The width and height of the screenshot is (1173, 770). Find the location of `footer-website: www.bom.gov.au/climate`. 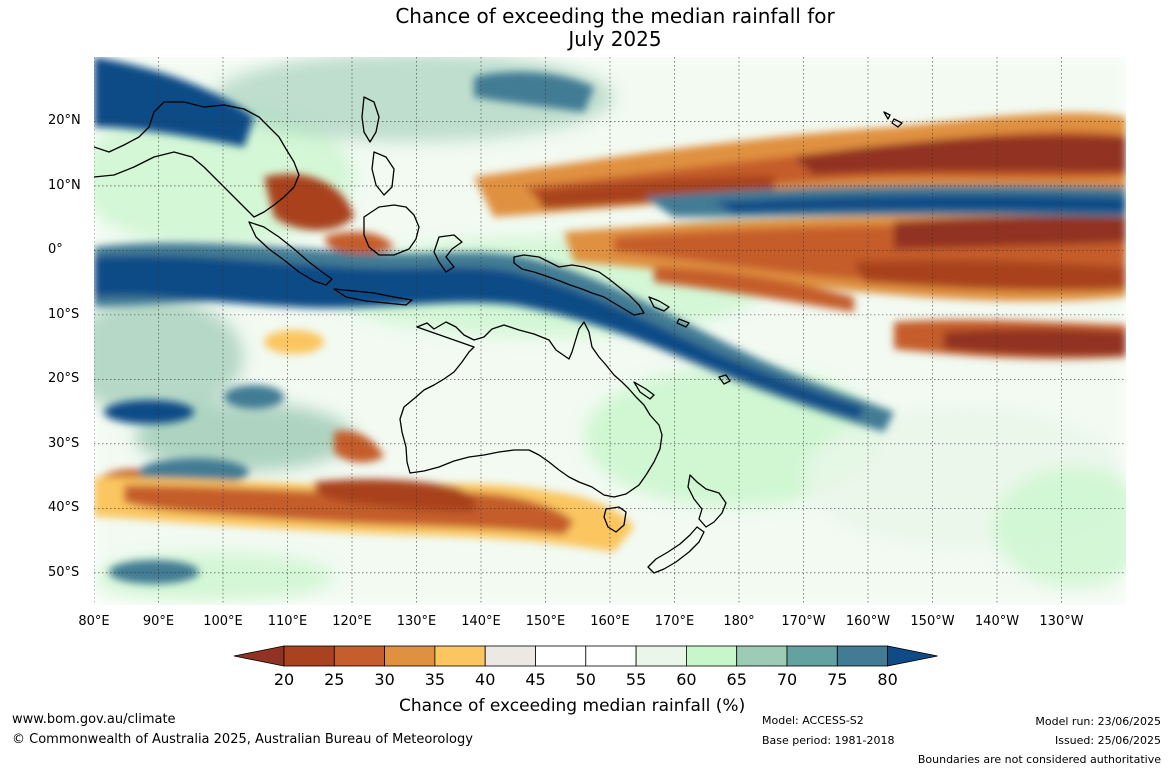

footer-website: www.bom.gov.au/climate is located at coordinates (94, 719).